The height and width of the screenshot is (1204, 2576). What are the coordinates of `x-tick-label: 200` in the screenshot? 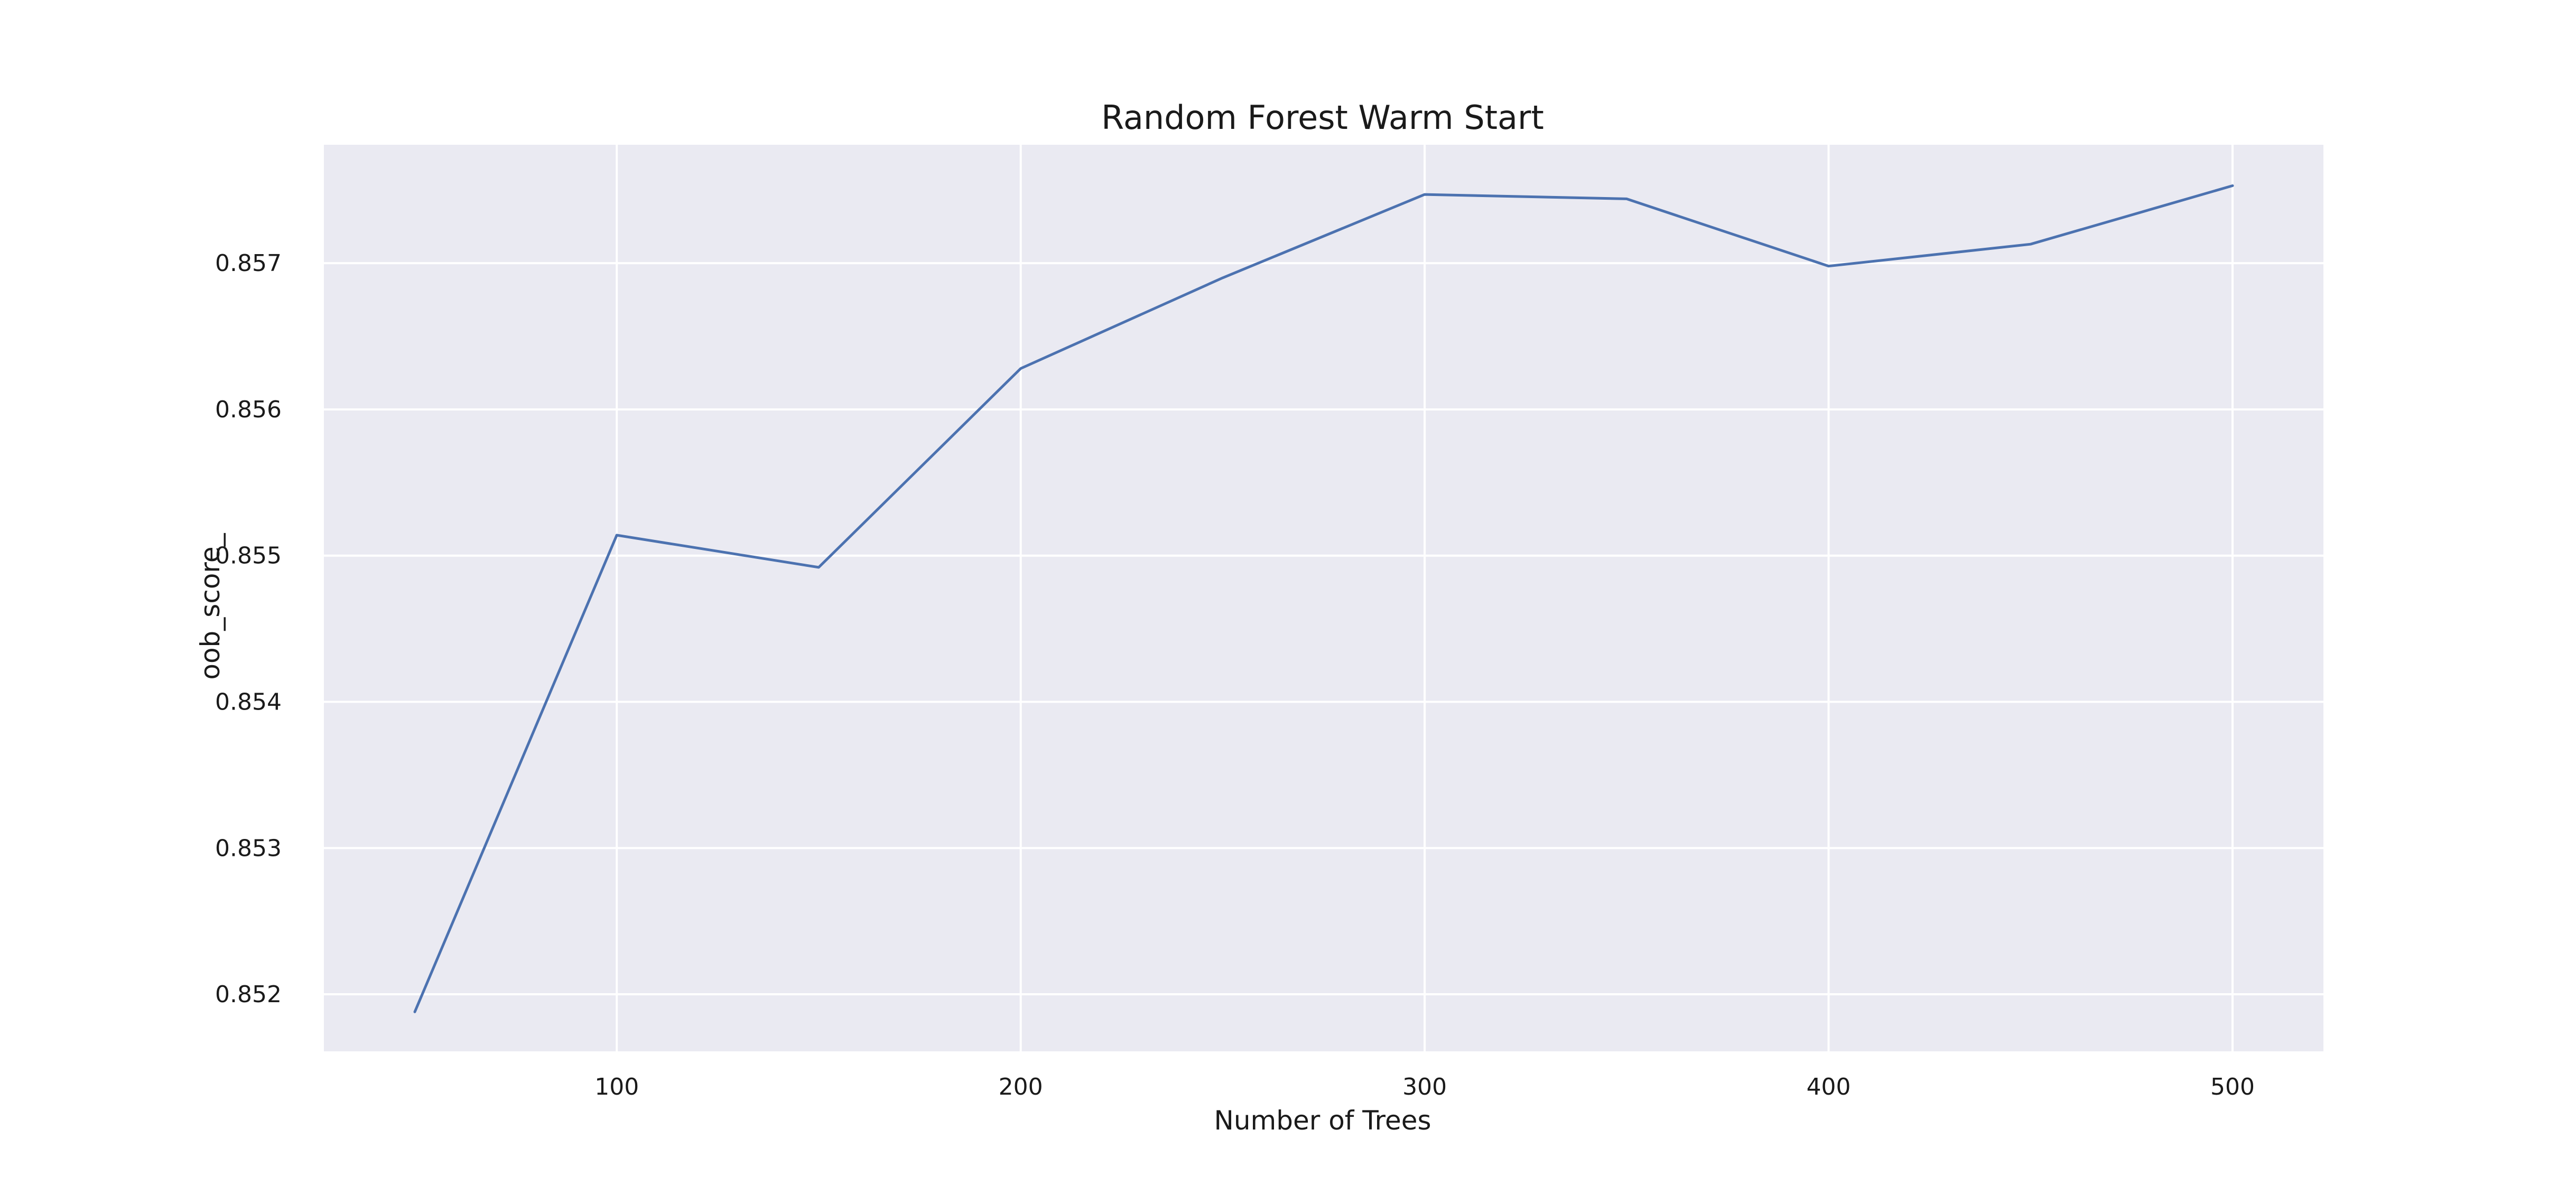 It's located at (1021, 1087).